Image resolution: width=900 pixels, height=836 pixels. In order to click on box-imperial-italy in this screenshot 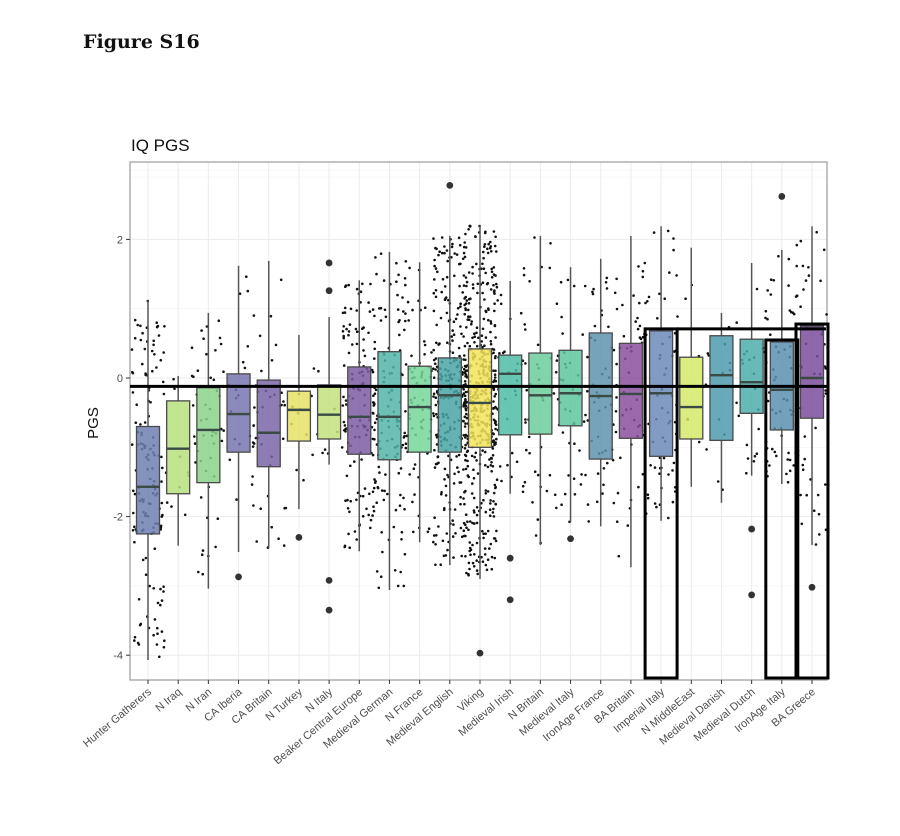, I will do `click(661, 373)`.